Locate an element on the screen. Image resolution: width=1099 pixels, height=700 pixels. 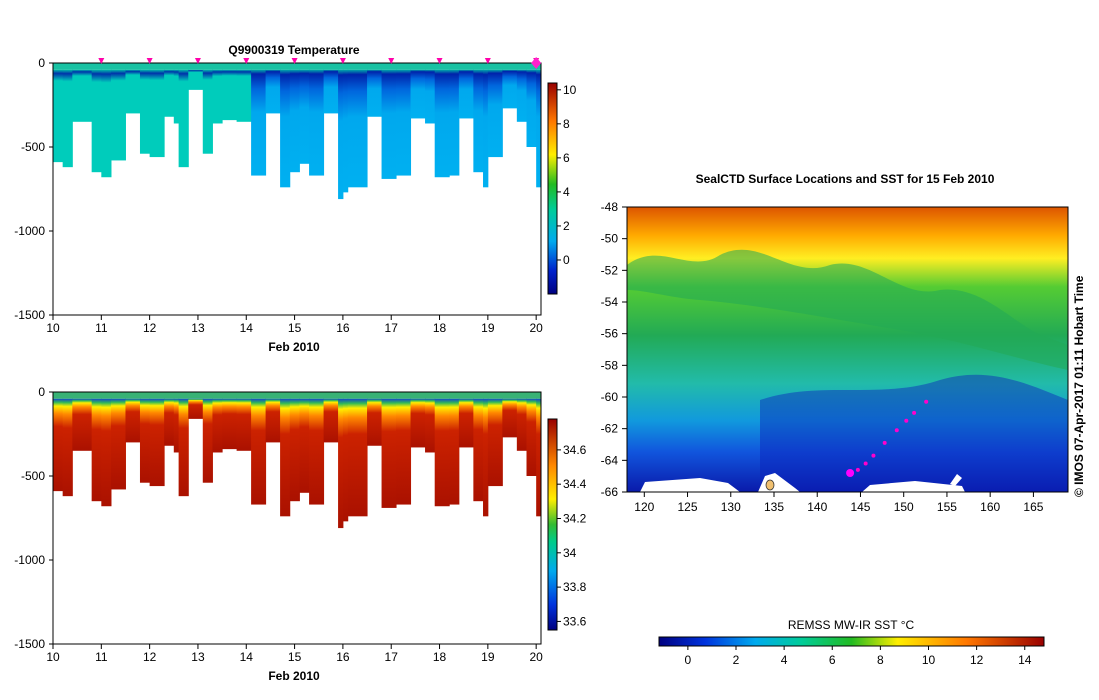
x-tick-label: 15 is located at coordinates (295, 657).